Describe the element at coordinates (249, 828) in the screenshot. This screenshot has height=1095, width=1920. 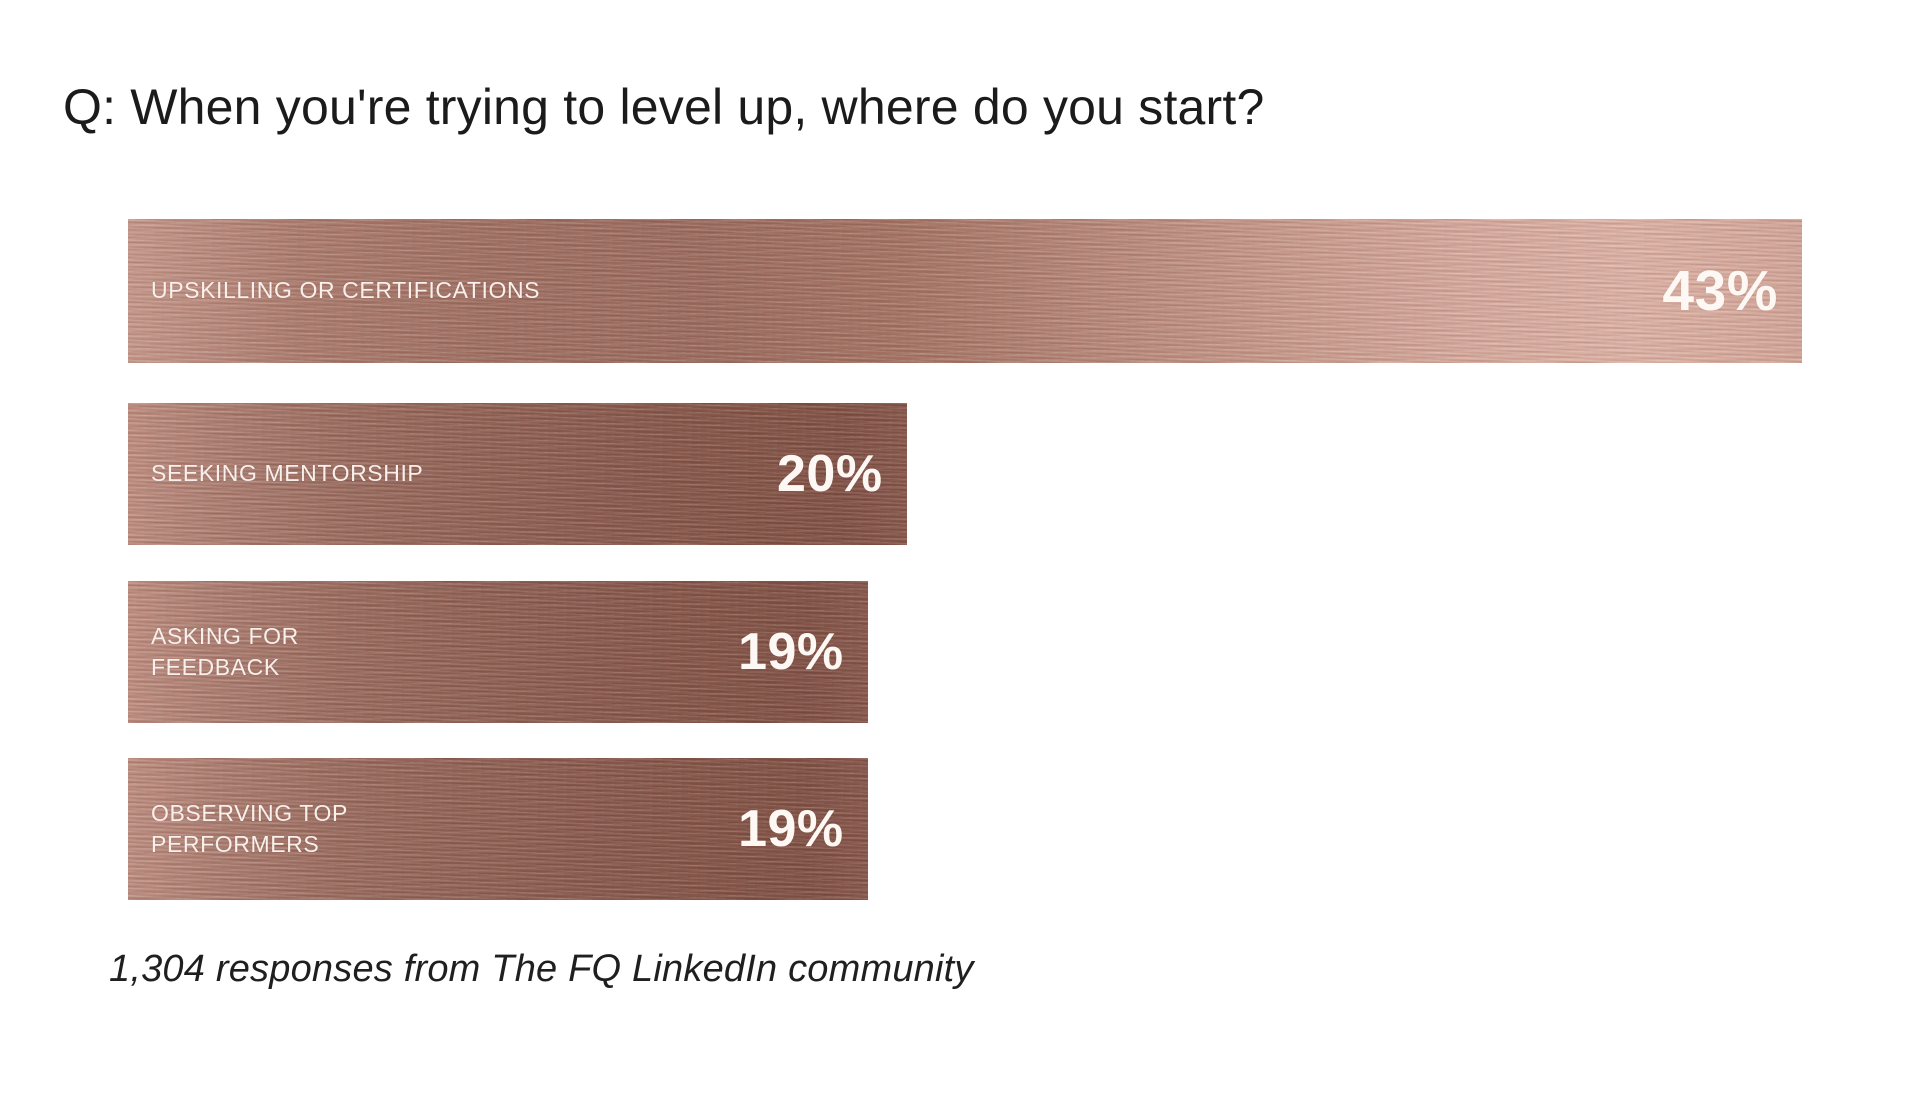
I see `bar-label: OBSERVING TOP PERFORMERS` at that location.